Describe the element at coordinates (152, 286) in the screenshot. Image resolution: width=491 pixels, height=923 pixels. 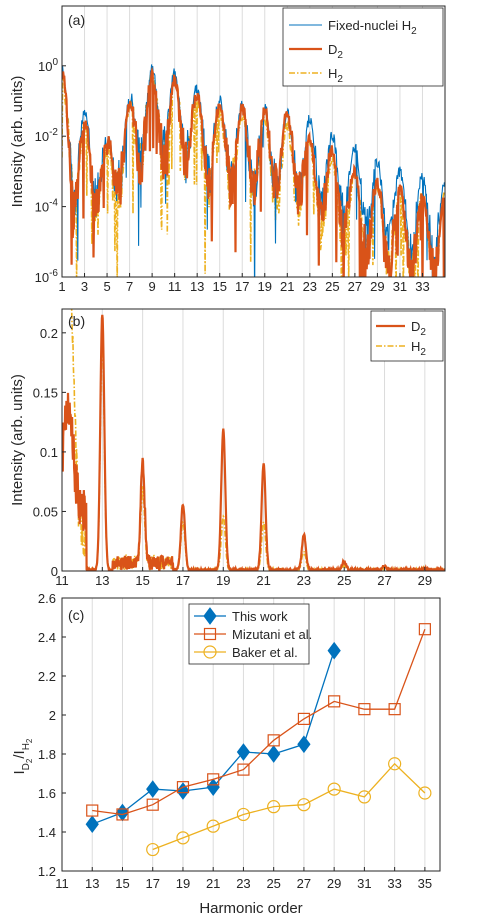
I see `x-tick-label: 9` at that location.